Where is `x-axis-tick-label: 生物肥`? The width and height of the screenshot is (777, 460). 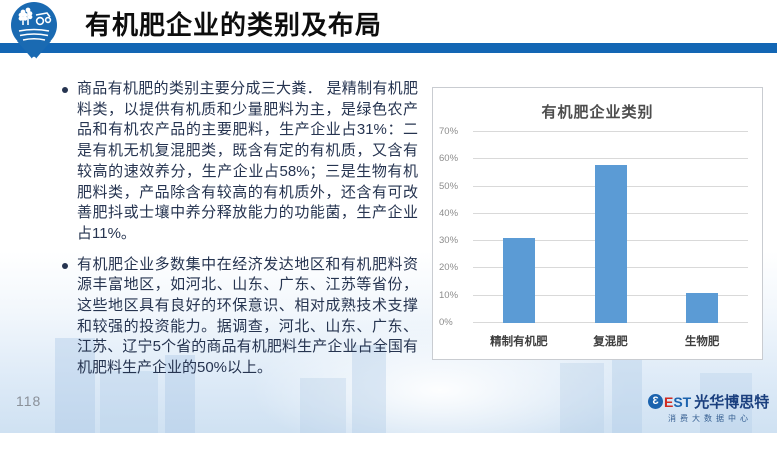 x-axis-tick-label: 生物肥 is located at coordinates (702, 342).